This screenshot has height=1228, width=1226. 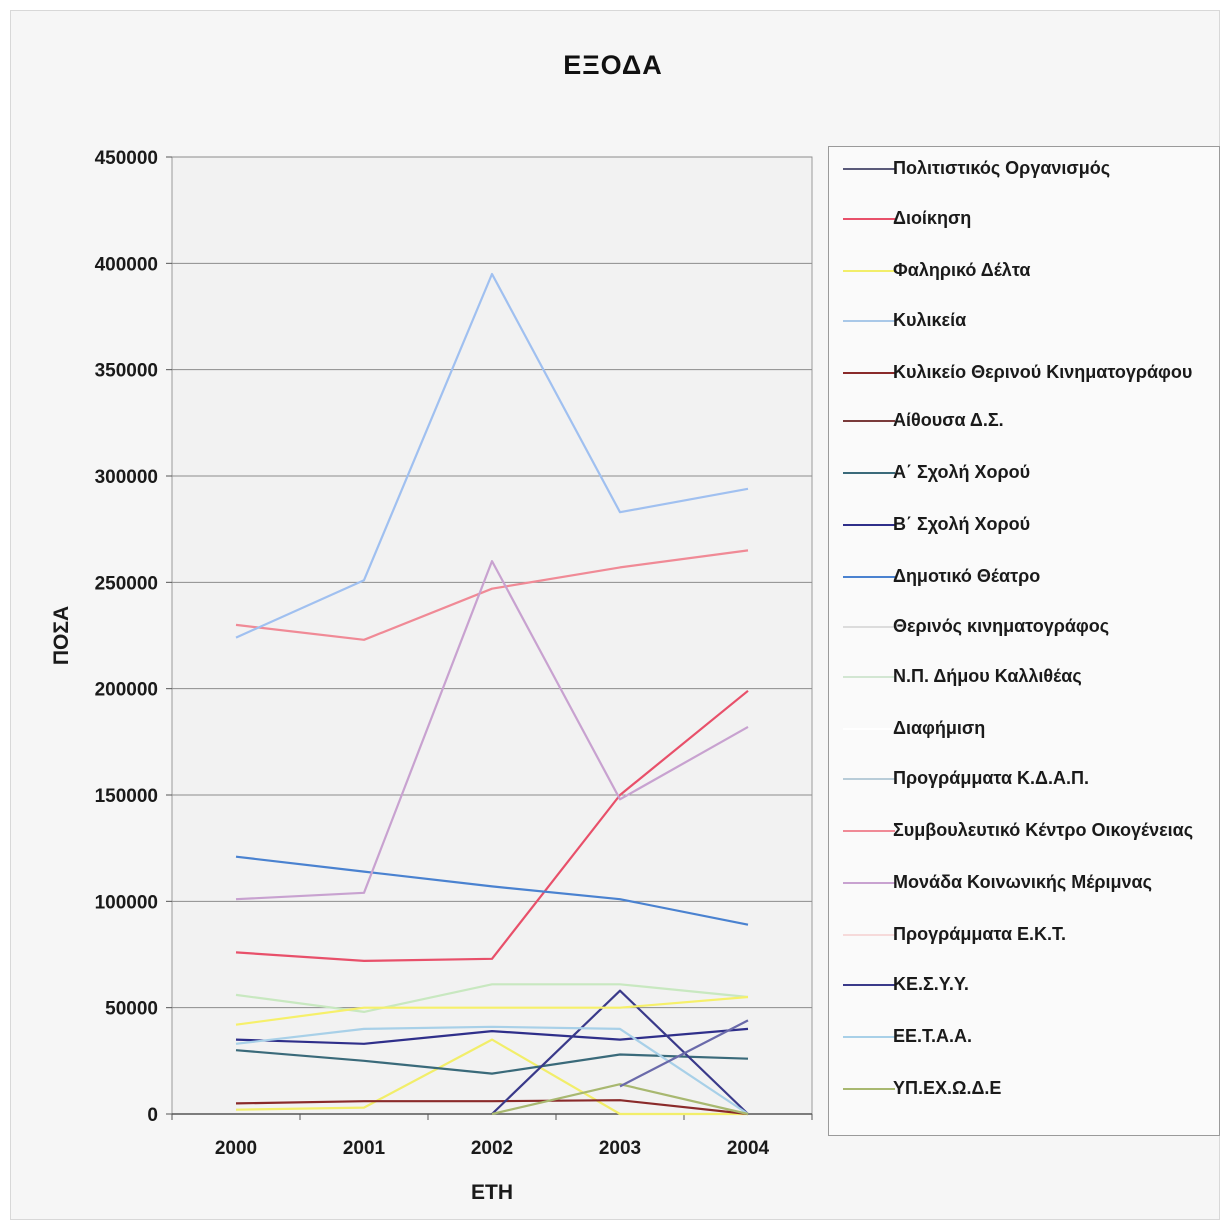 I want to click on legend-label: Συμβουλευτικό Κέντρο Οικογένειας, so click(x=1043, y=830).